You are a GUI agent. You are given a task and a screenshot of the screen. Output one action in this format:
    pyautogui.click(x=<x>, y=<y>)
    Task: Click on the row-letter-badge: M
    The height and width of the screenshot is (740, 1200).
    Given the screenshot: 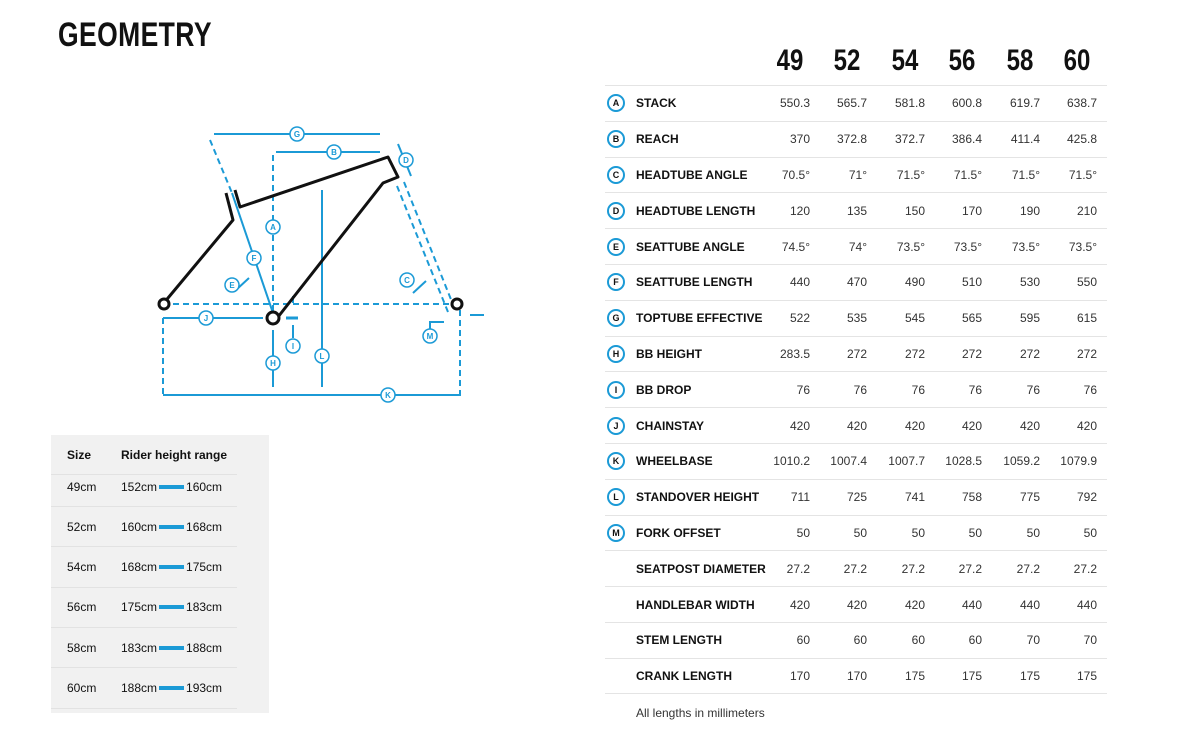 What is the action you would take?
    pyautogui.click(x=616, y=532)
    